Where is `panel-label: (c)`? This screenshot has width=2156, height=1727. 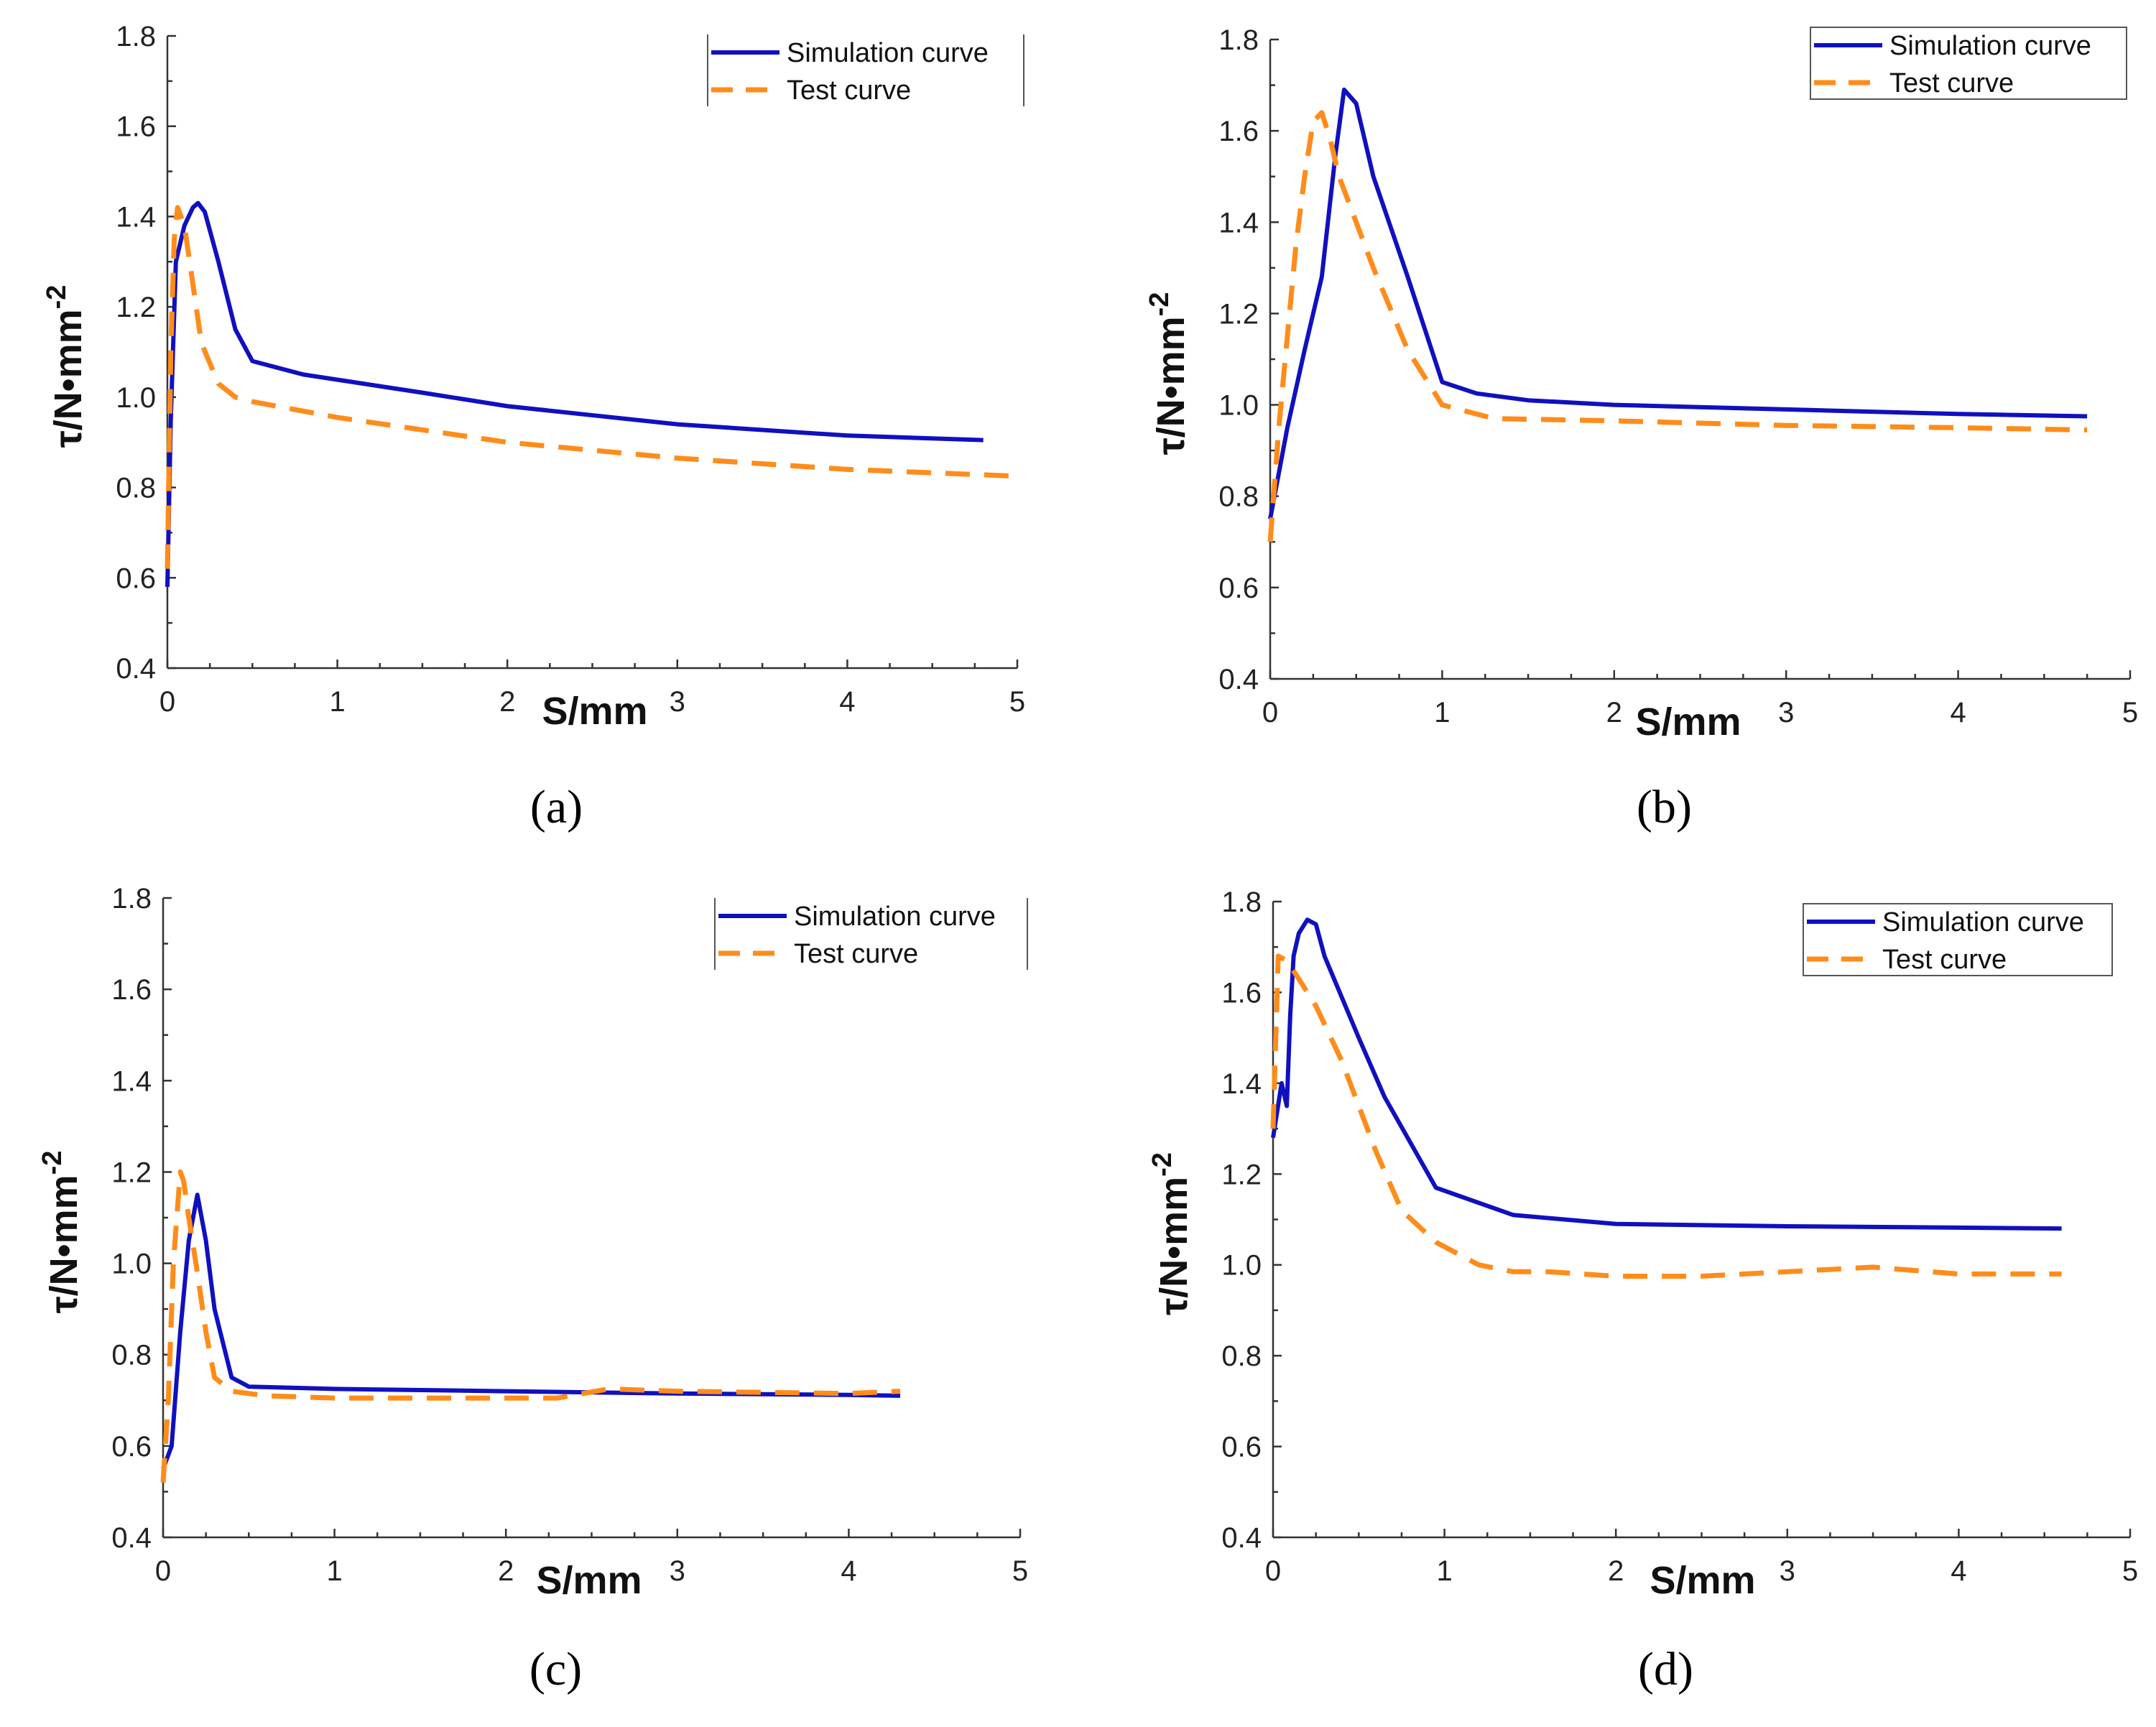 panel-label: (c) is located at coordinates (556, 1669).